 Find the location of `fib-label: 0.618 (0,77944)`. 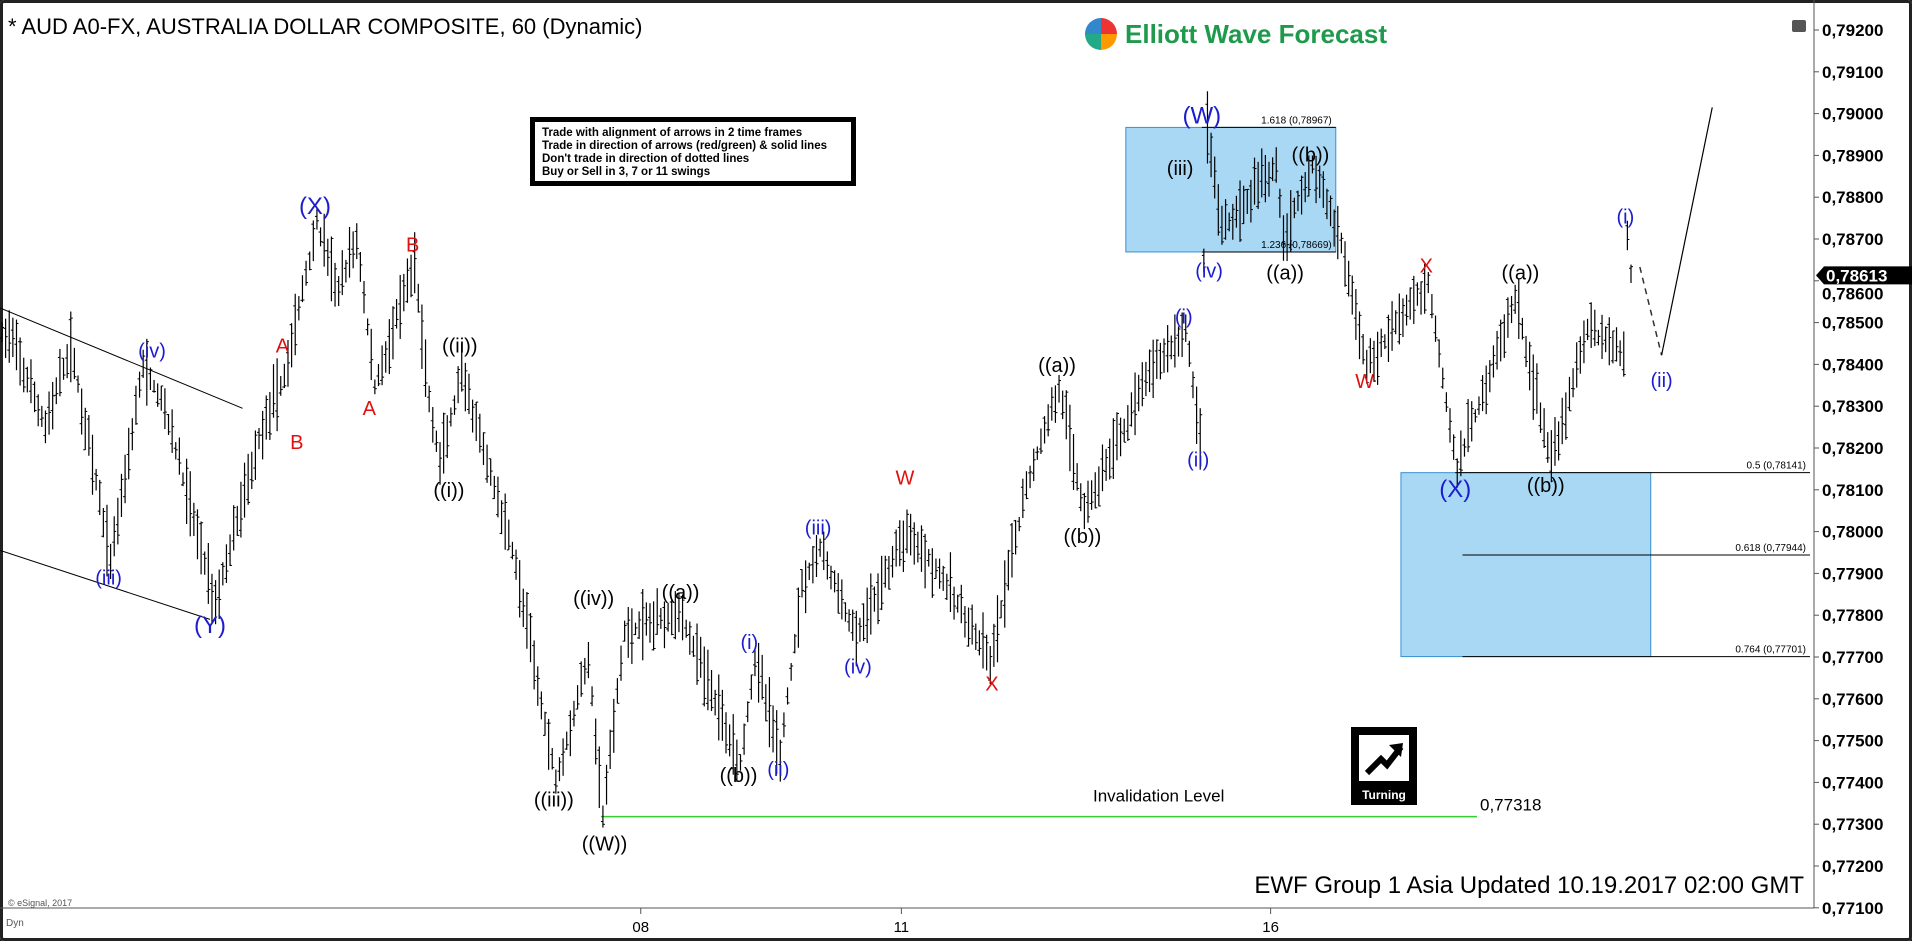

fib-label: 0.618 (0,77944) is located at coordinates (1770, 548).